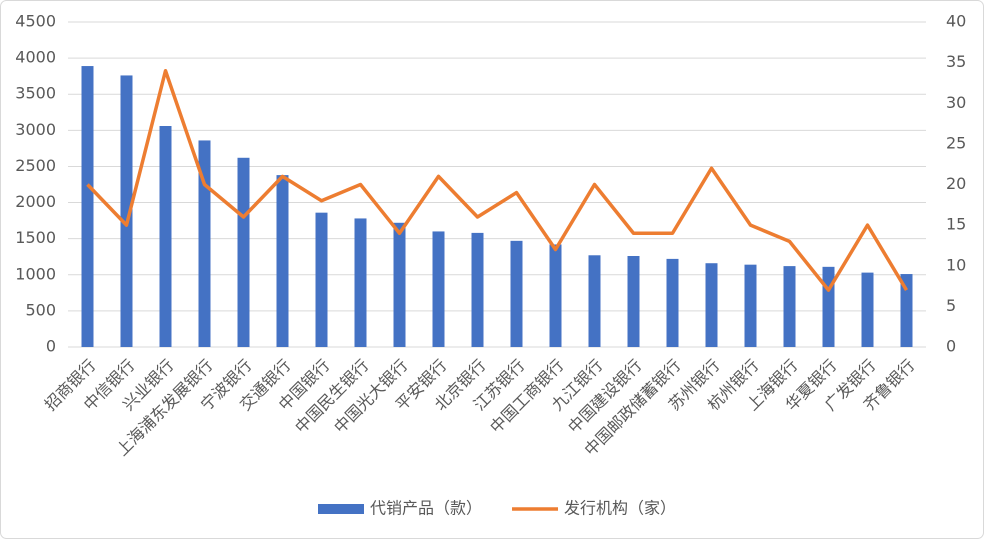 The width and height of the screenshot is (984, 539). I want to click on y-tick-label: 1500, so click(35, 237).